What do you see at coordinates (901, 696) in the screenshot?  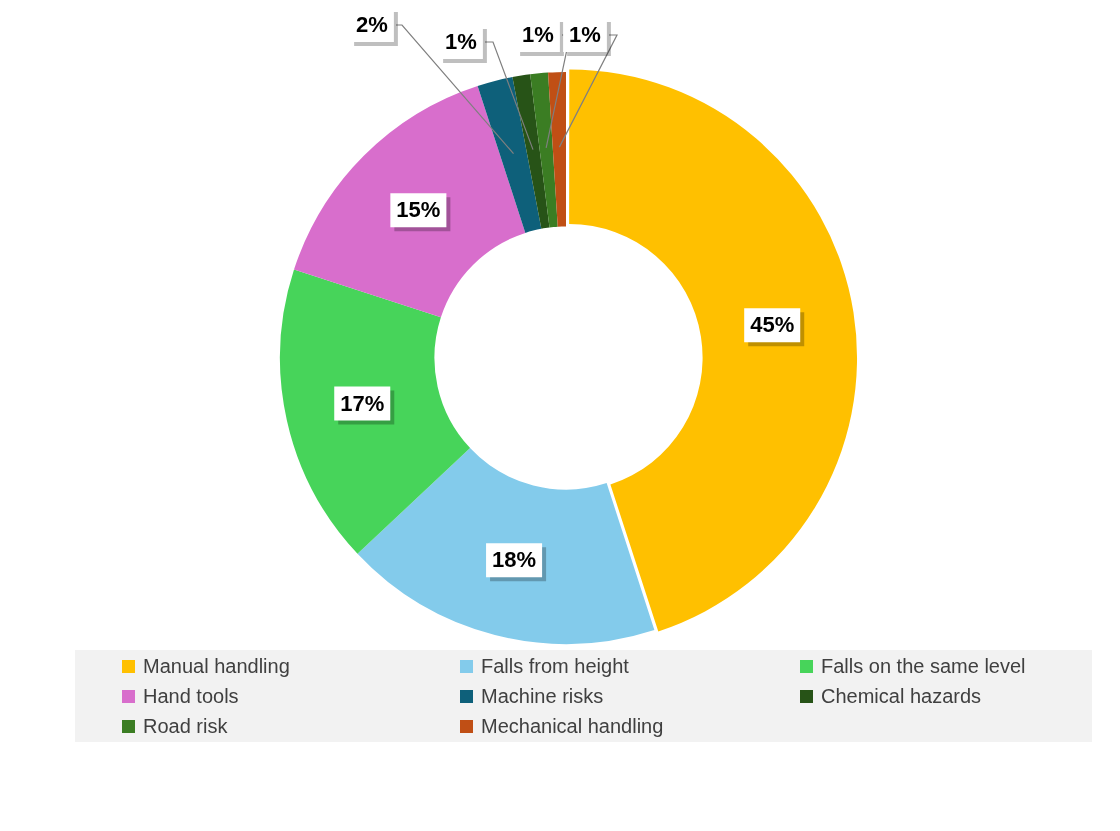 I see `legend-label: Chemical hazards` at bounding box center [901, 696].